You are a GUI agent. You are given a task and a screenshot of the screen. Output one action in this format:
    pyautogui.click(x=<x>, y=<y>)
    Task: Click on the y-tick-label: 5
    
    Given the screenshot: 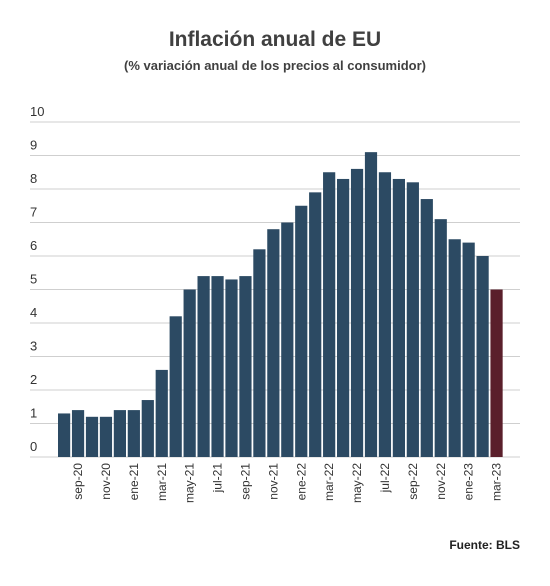 What is the action you would take?
    pyautogui.click(x=33, y=279)
    